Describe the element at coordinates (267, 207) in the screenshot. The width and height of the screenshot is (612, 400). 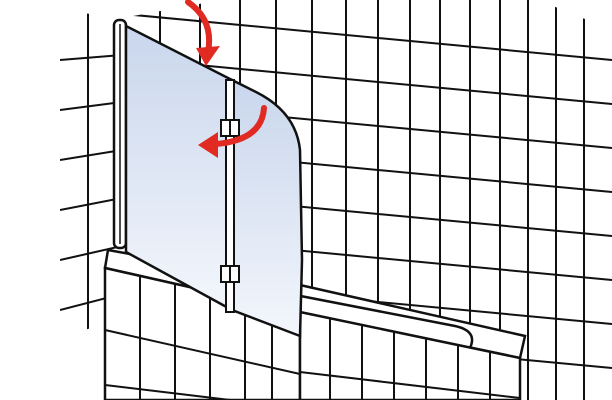
I see `glass-panel-folding` at that location.